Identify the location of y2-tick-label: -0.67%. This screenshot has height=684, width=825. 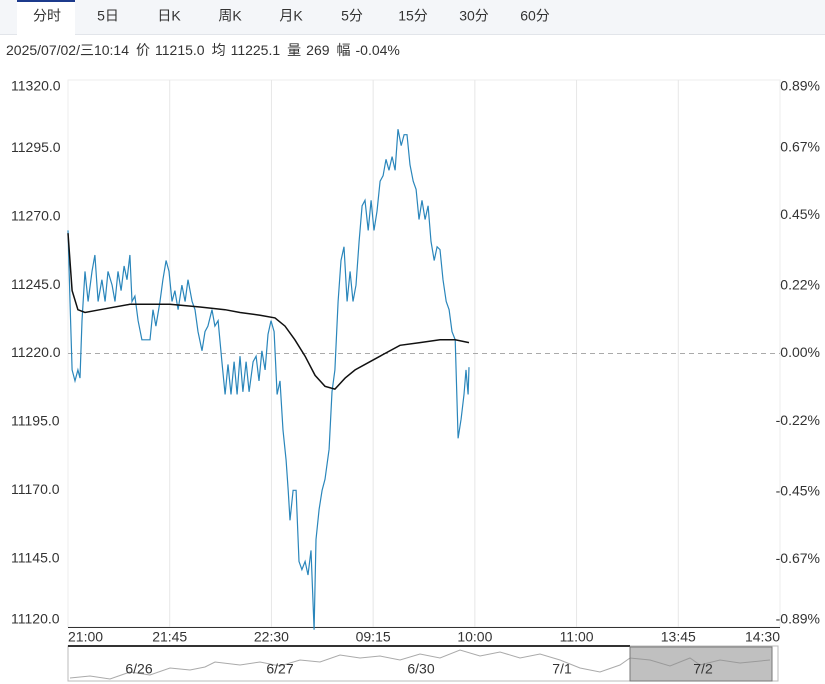
(798, 558).